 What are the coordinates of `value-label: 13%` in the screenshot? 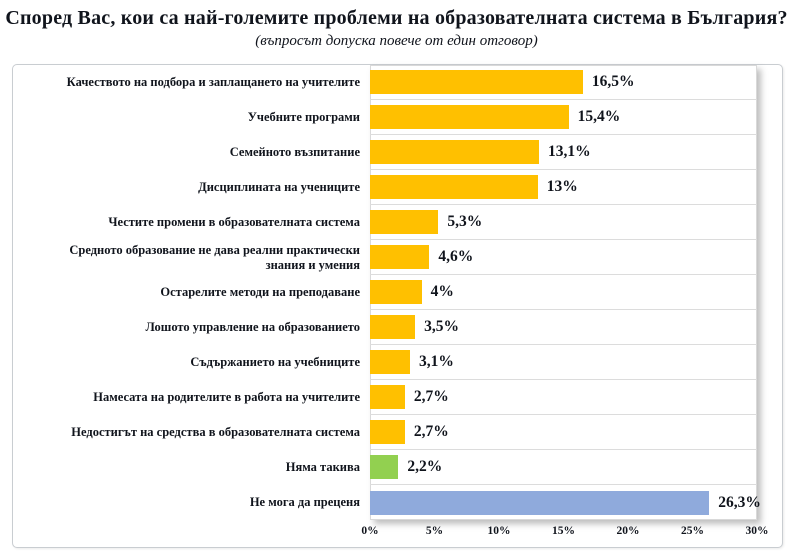 It's located at (562, 186).